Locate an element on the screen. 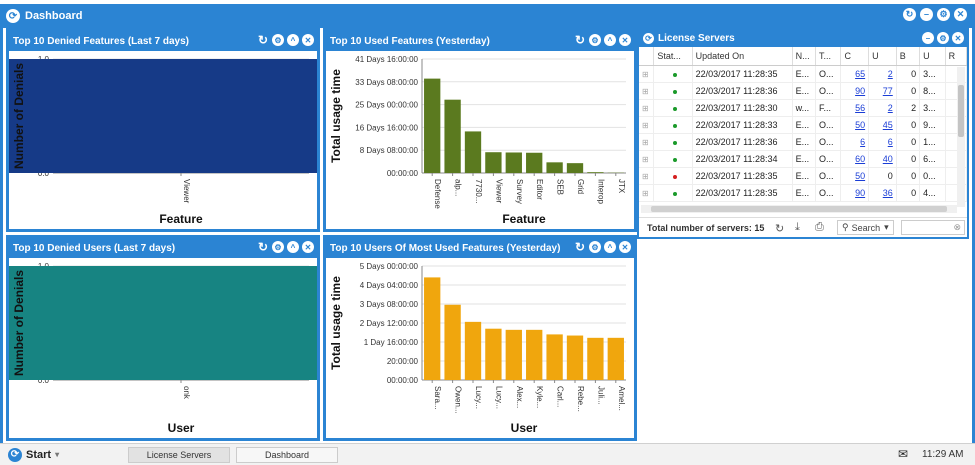 The height and width of the screenshot is (465, 975). used-cell: 36 is located at coordinates (882, 193).